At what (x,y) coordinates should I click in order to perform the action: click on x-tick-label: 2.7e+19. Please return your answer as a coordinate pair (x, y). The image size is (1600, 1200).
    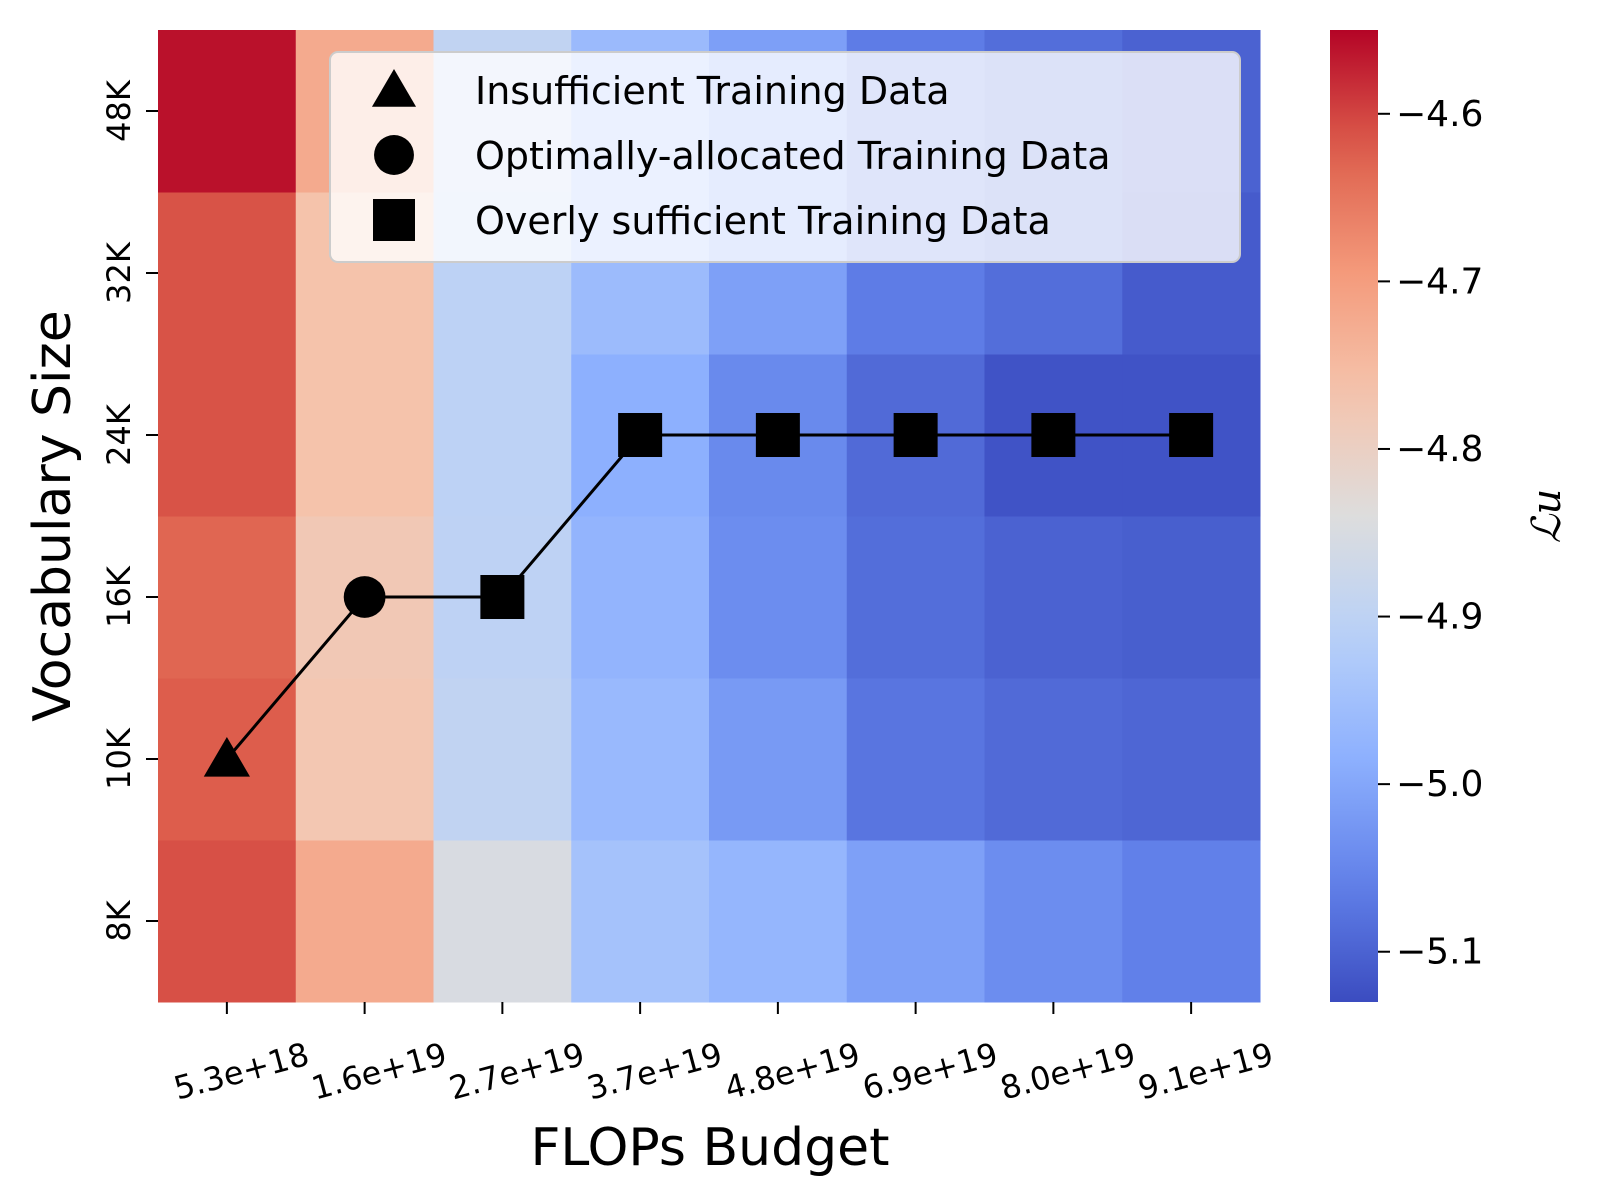
    Looking at the image, I should click on (516, 1071).